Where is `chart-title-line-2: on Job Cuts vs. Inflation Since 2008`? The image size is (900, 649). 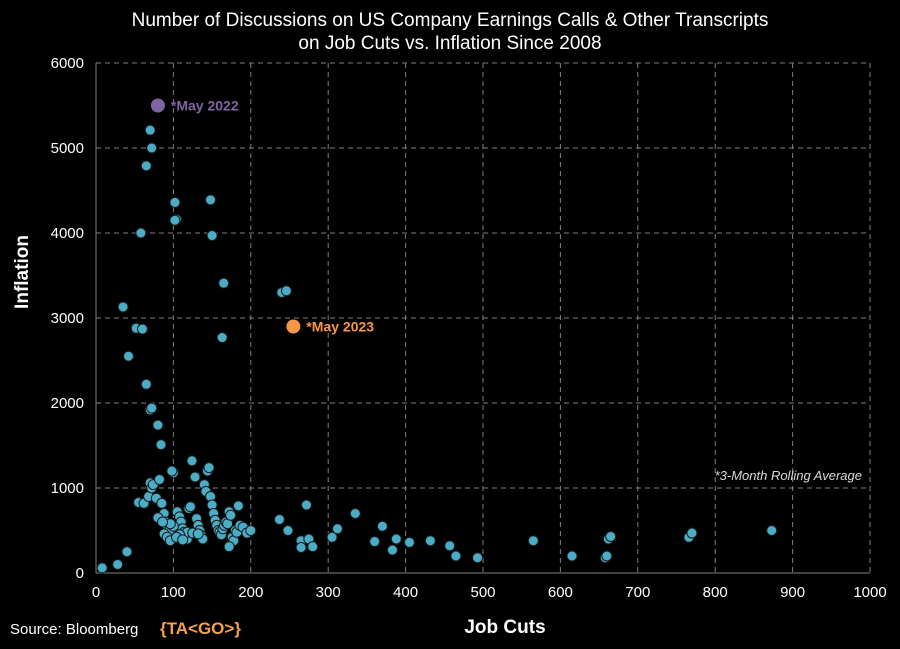
chart-title-line-2: on Job Cuts vs. Inflation Since 2008 is located at coordinates (450, 43).